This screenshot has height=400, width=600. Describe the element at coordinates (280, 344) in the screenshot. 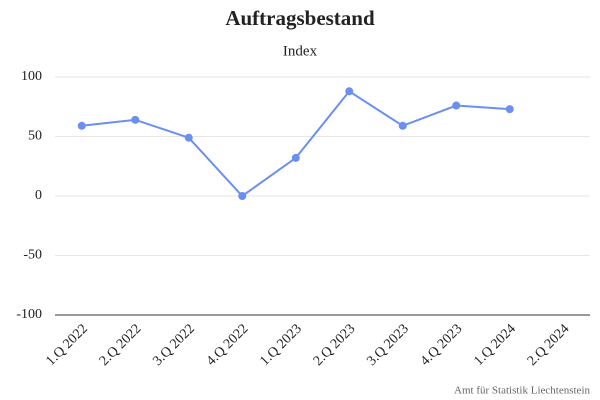

I see `x-tick-label: 1.Q 2023` at that location.